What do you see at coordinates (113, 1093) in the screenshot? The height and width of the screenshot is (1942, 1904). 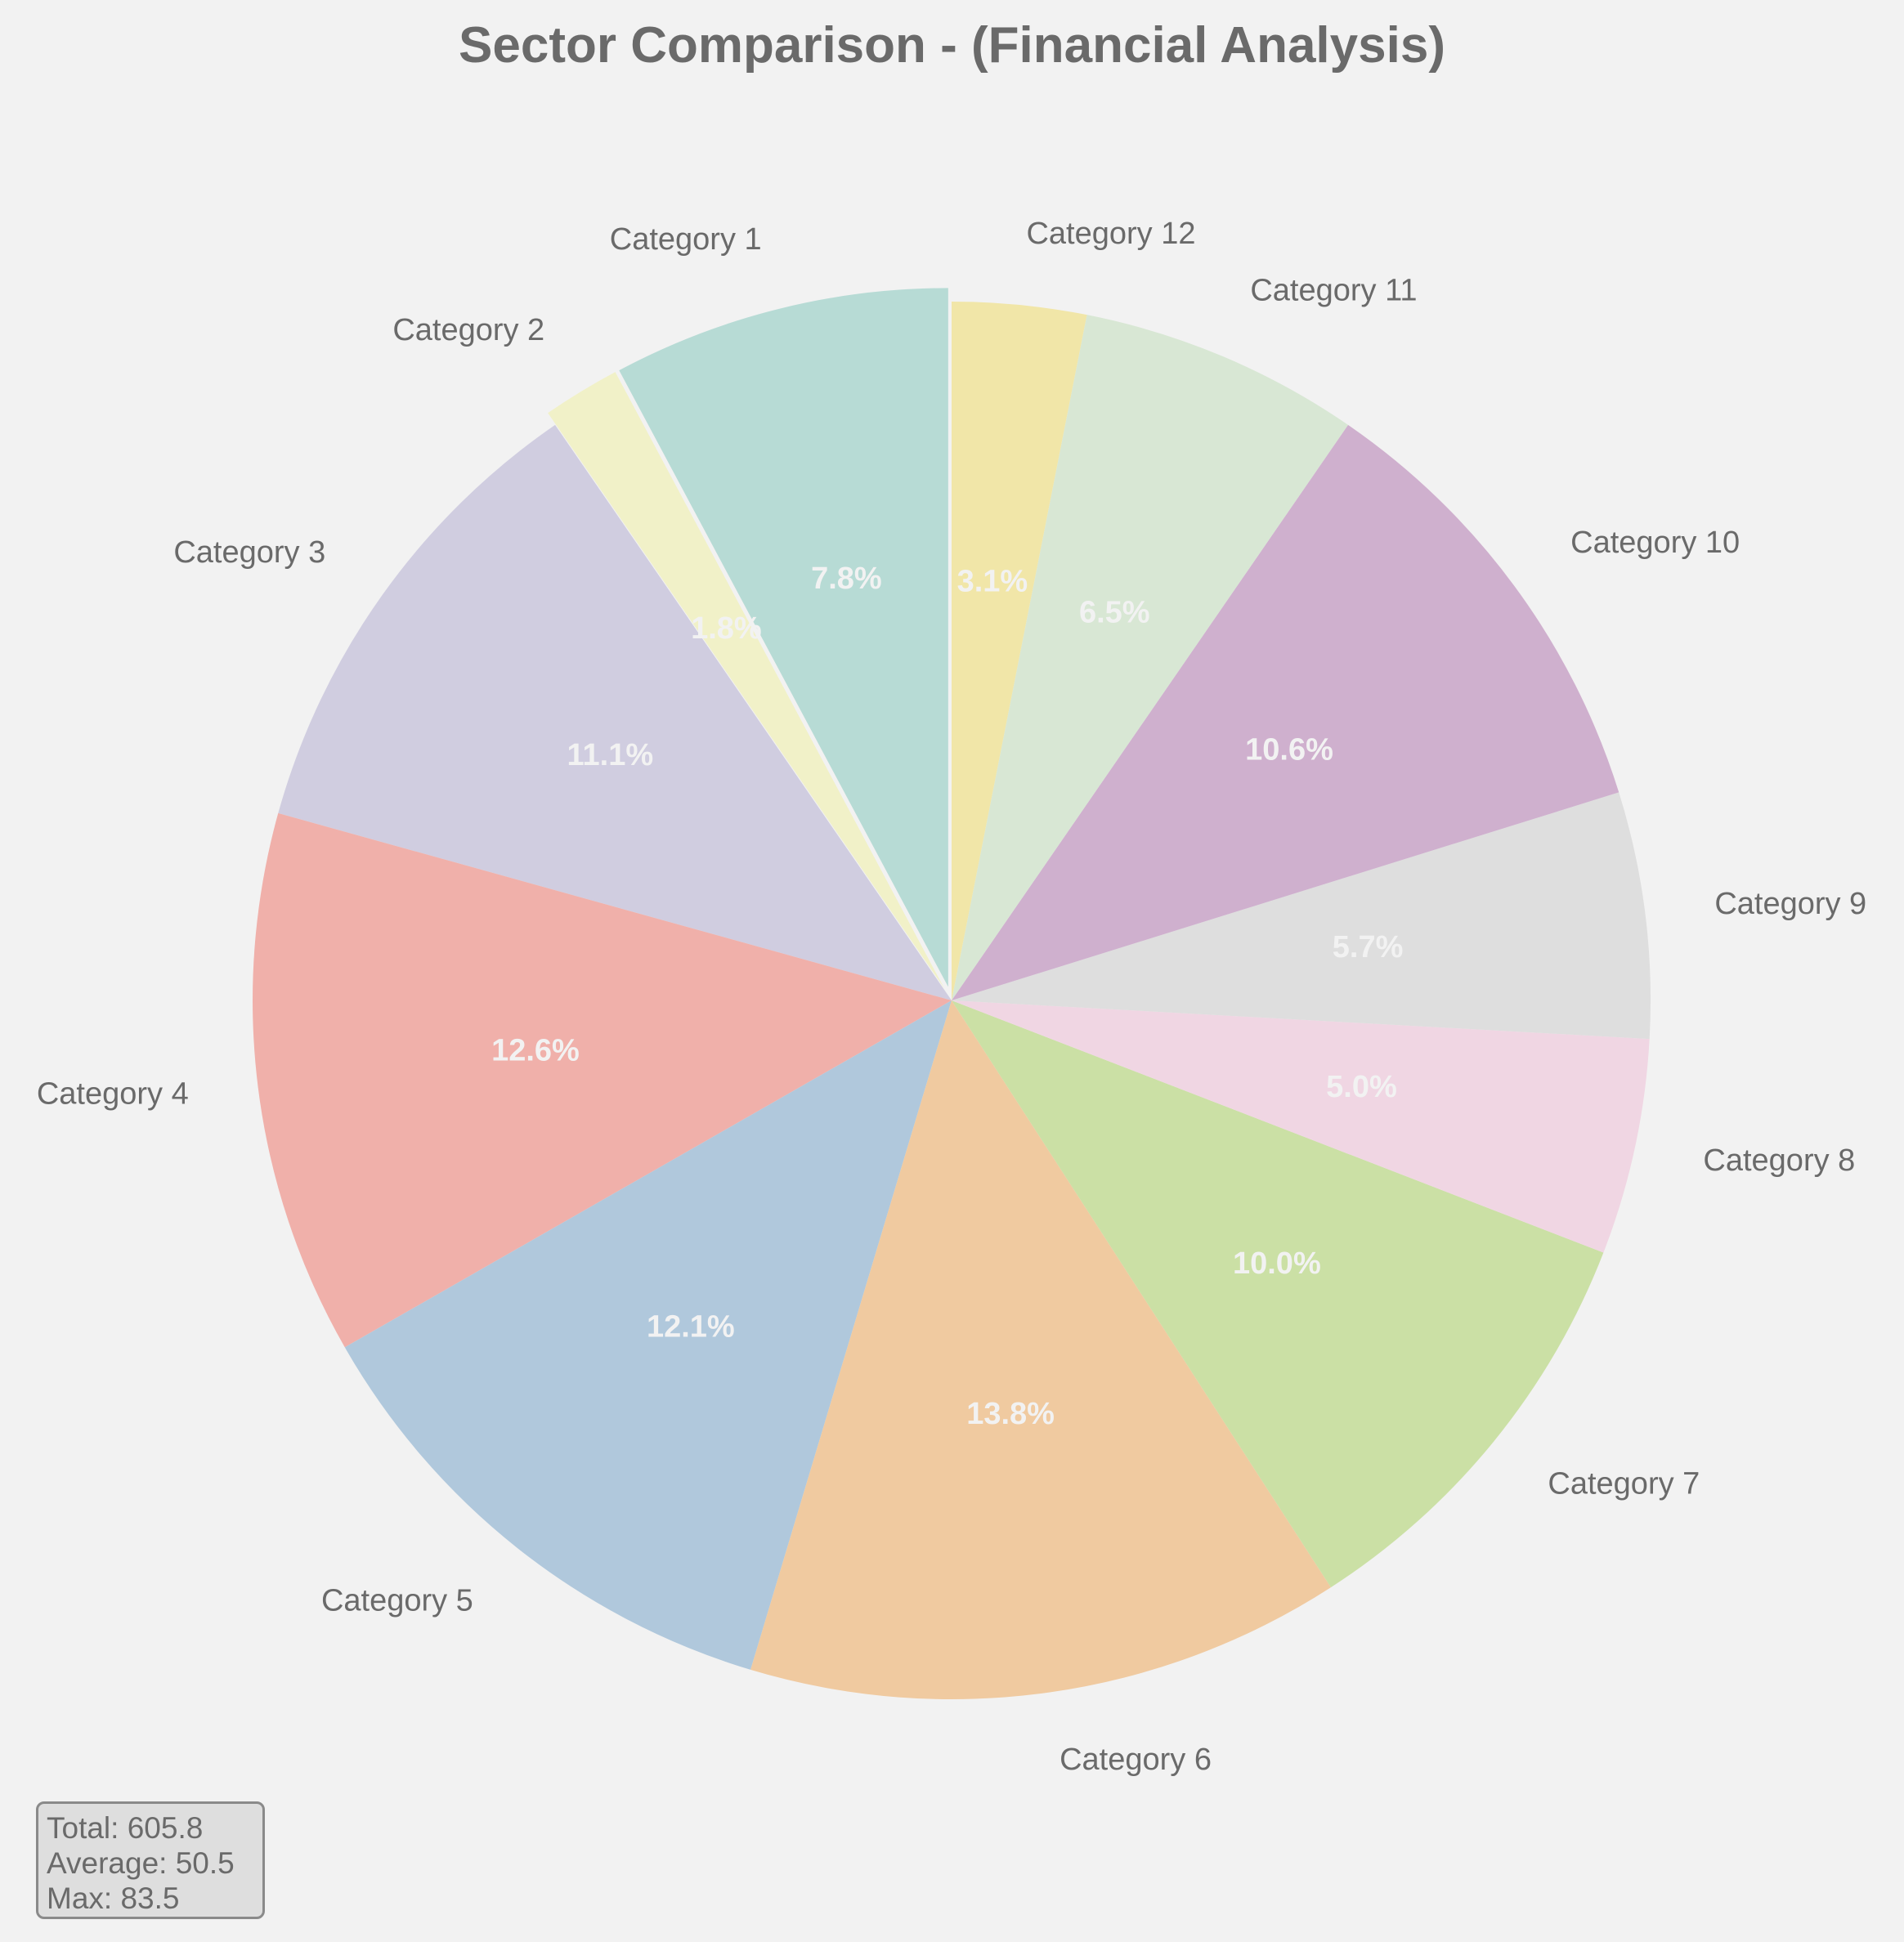 I see `slice-label-4: Category 4` at bounding box center [113, 1093].